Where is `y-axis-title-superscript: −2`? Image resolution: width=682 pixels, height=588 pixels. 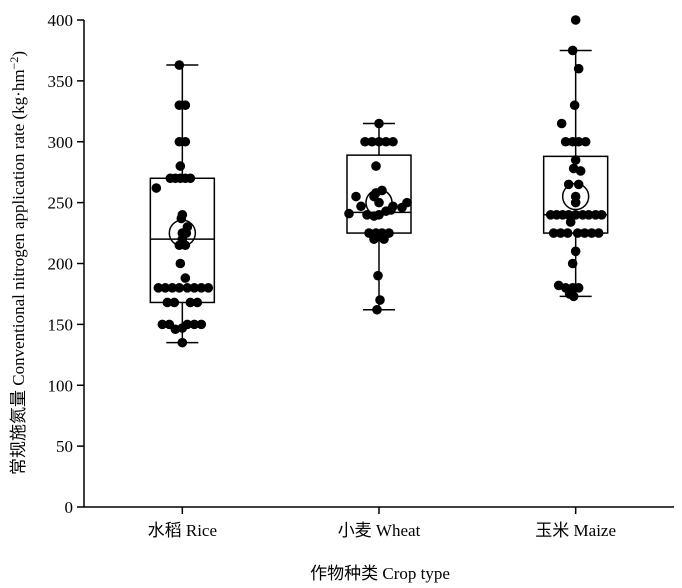
y-axis-title-superscript: −2 is located at coordinates (14, 63).